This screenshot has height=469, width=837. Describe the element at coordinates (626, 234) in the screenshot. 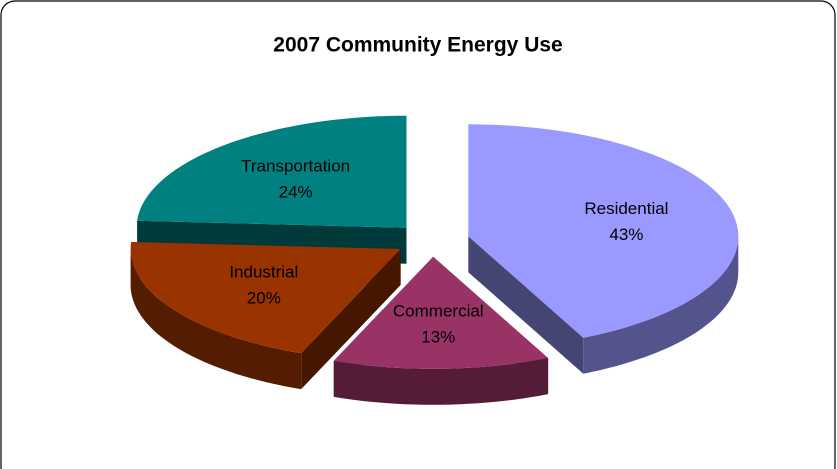

I see `slice-value-label: 43%` at that location.